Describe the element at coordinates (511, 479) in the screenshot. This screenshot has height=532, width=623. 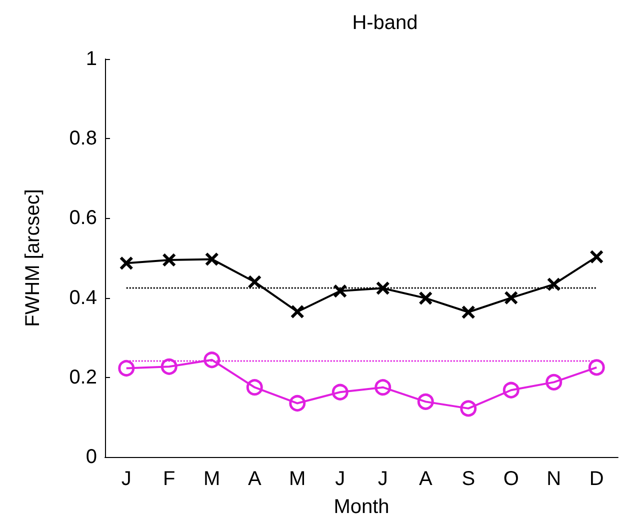
I see `x-tick-label: O` at that location.